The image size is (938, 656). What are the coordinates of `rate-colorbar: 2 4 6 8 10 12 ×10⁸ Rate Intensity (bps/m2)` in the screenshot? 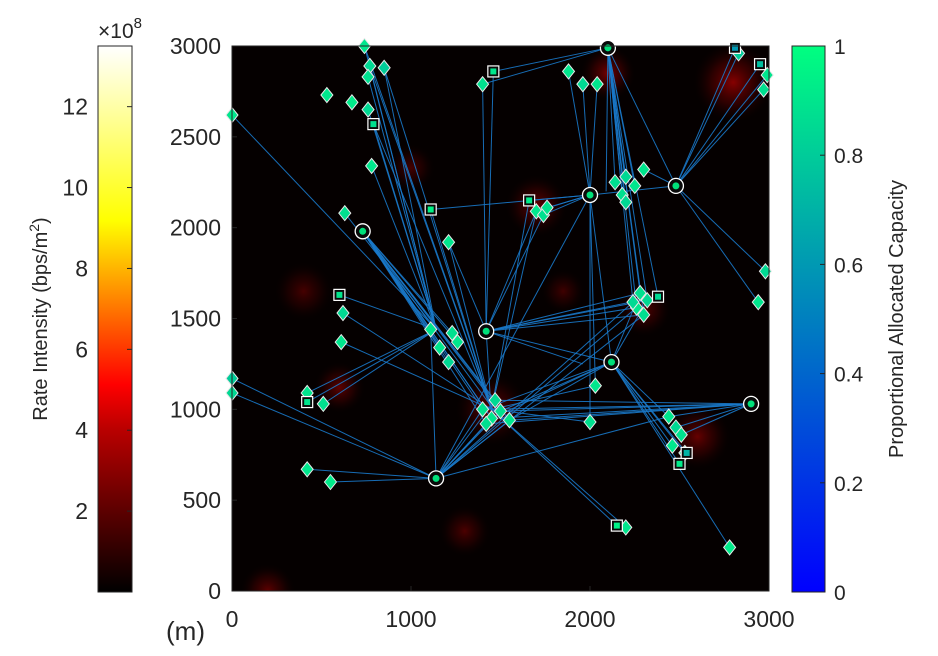 It's located at (84, 304).